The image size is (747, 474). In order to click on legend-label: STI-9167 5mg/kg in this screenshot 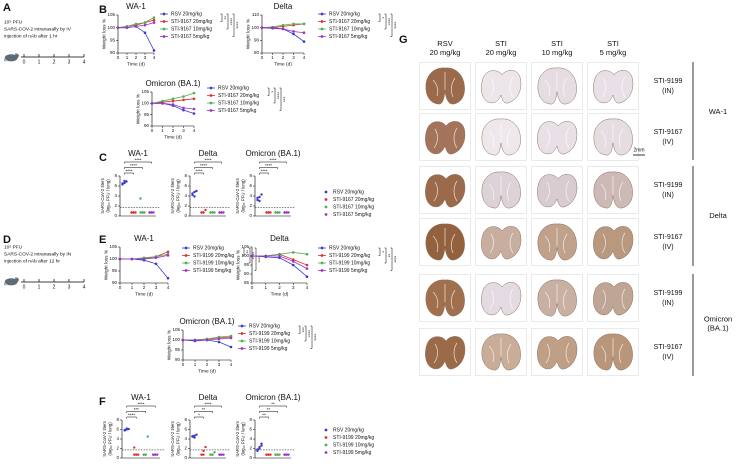, I will do `click(237, 111)`.